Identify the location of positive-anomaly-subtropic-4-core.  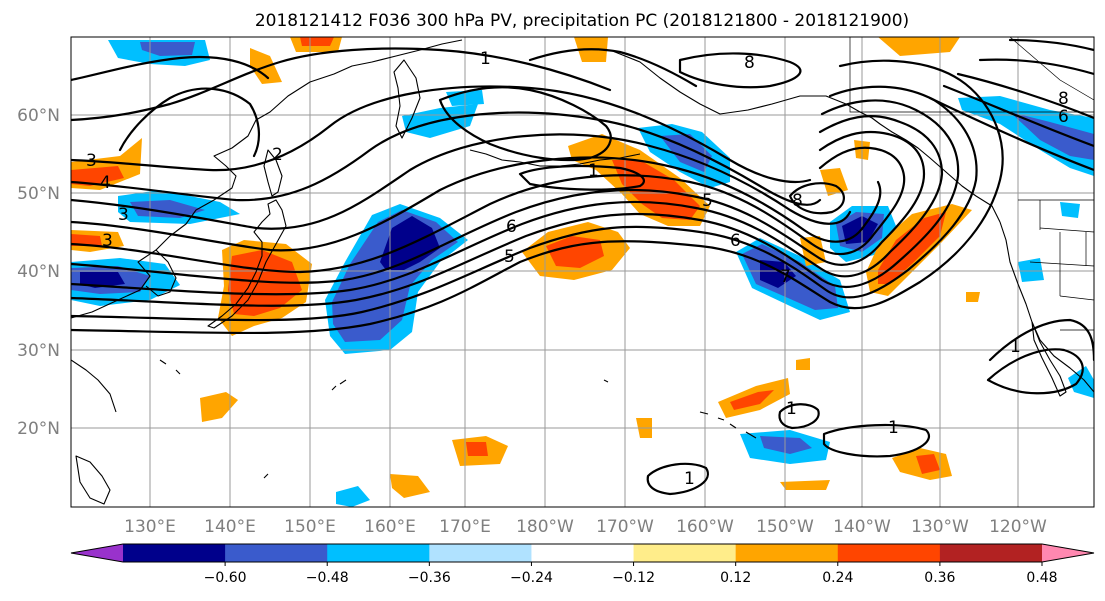
(752, 400).